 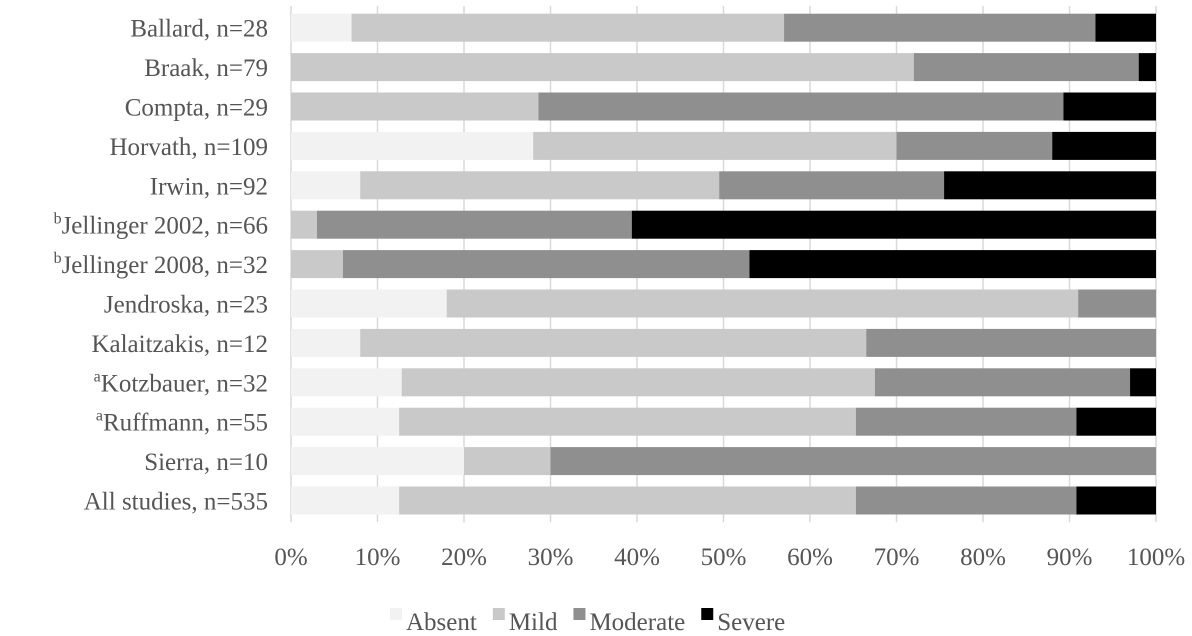 I want to click on legend-swatch-severe, so click(x=707, y=614).